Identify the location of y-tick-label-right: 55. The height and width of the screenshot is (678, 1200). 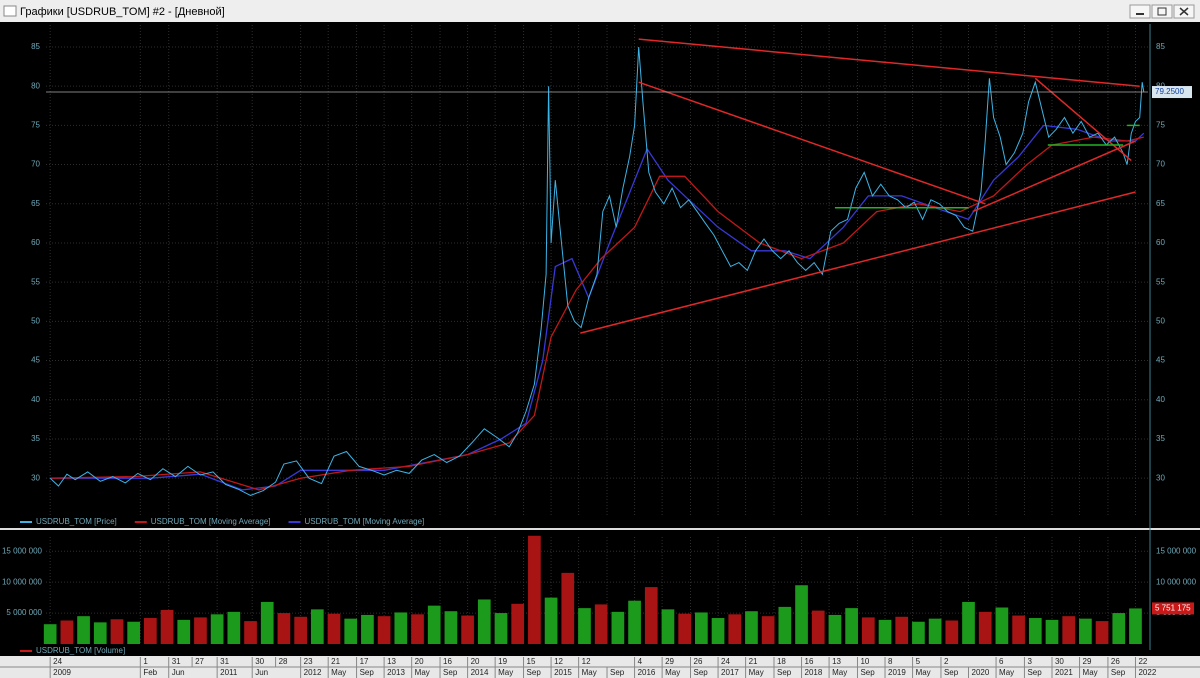
(1160, 281).